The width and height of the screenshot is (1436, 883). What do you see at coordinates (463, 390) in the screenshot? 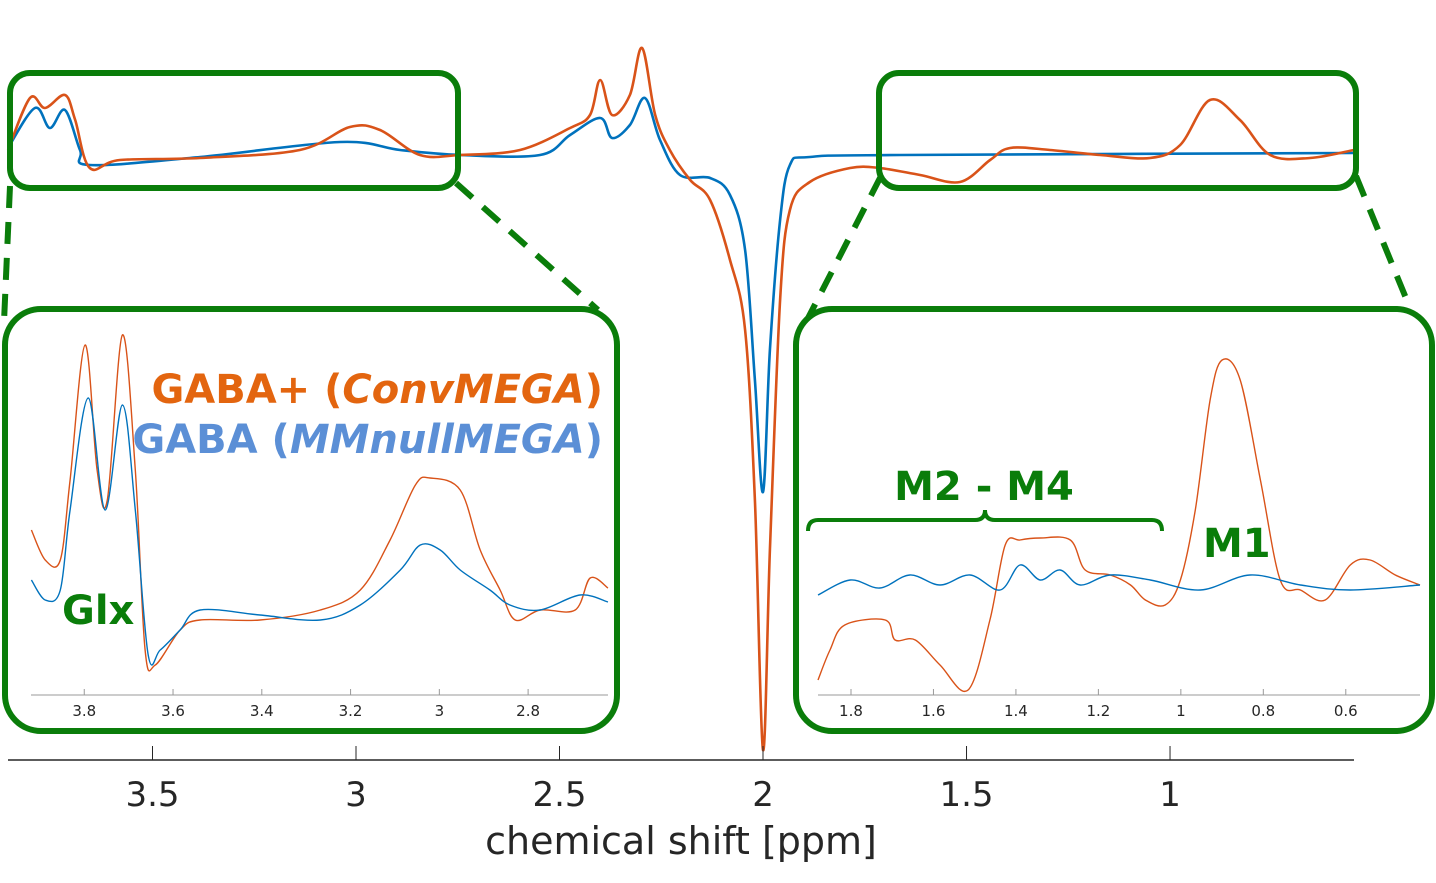
I see `legend-conv-name: ConvMEGA` at bounding box center [463, 390].